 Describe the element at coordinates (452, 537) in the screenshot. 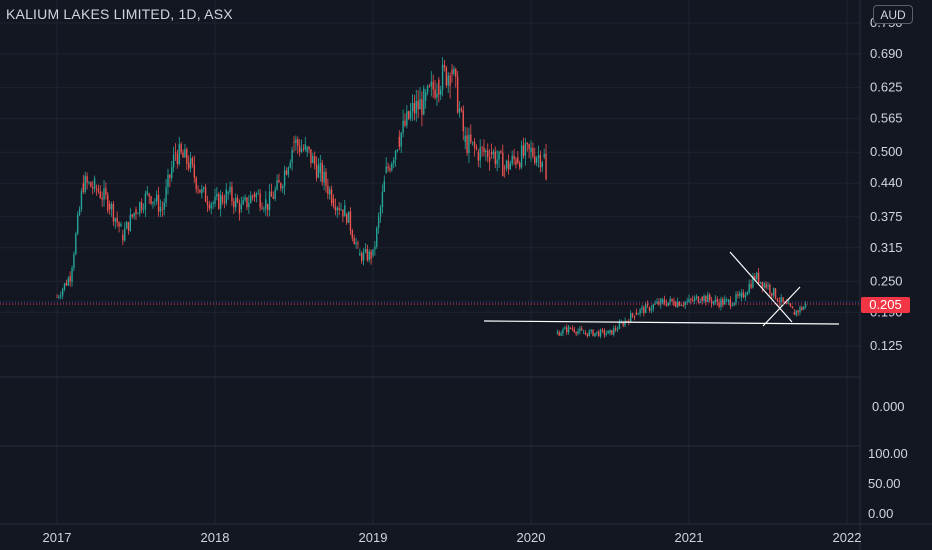

I see `time-axis: 2017 2018 2019 2020 2021 2022` at that location.